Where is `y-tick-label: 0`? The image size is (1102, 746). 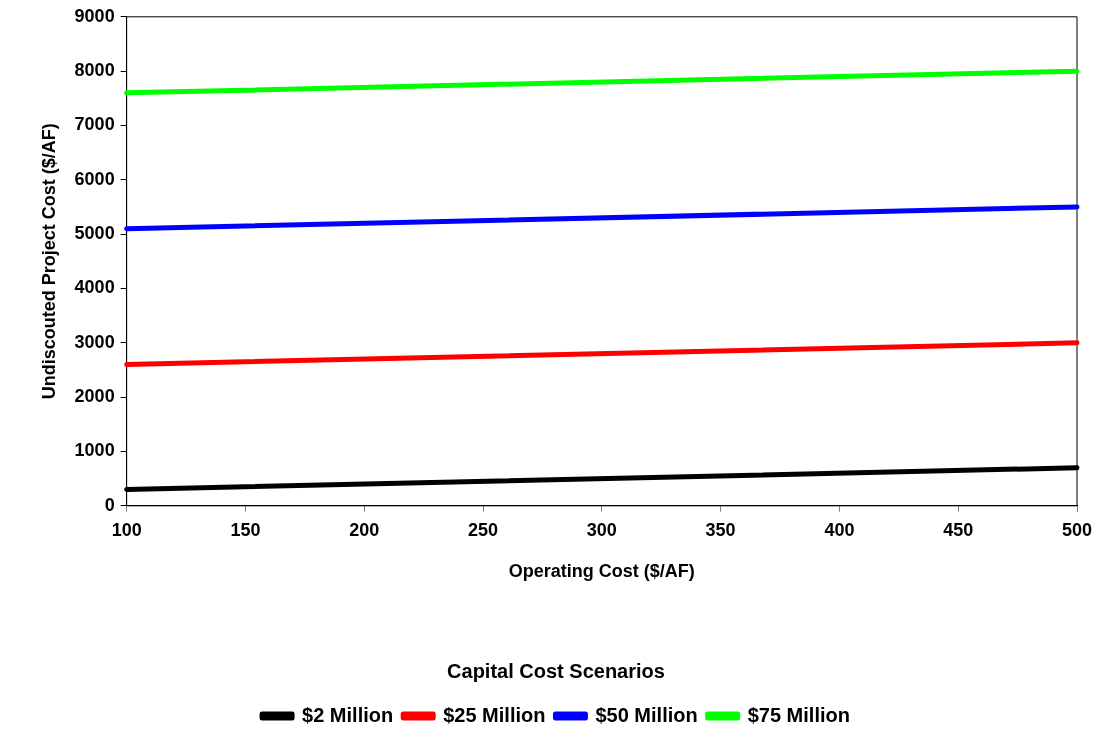
y-tick-label: 0 is located at coordinates (109, 504).